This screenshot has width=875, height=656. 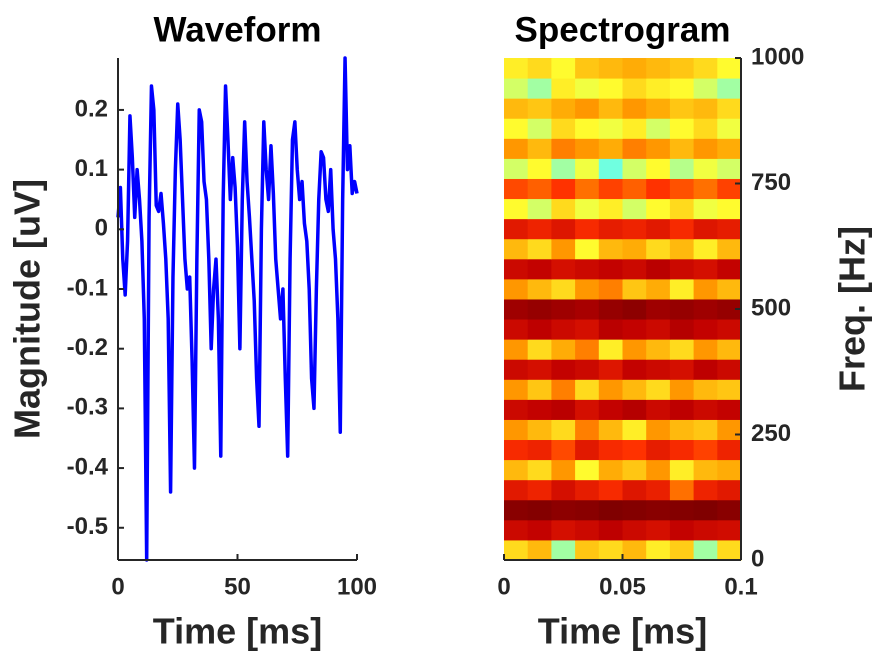 What do you see at coordinates (91, 108) in the screenshot?
I see `y-tick-label: 0.2` at bounding box center [91, 108].